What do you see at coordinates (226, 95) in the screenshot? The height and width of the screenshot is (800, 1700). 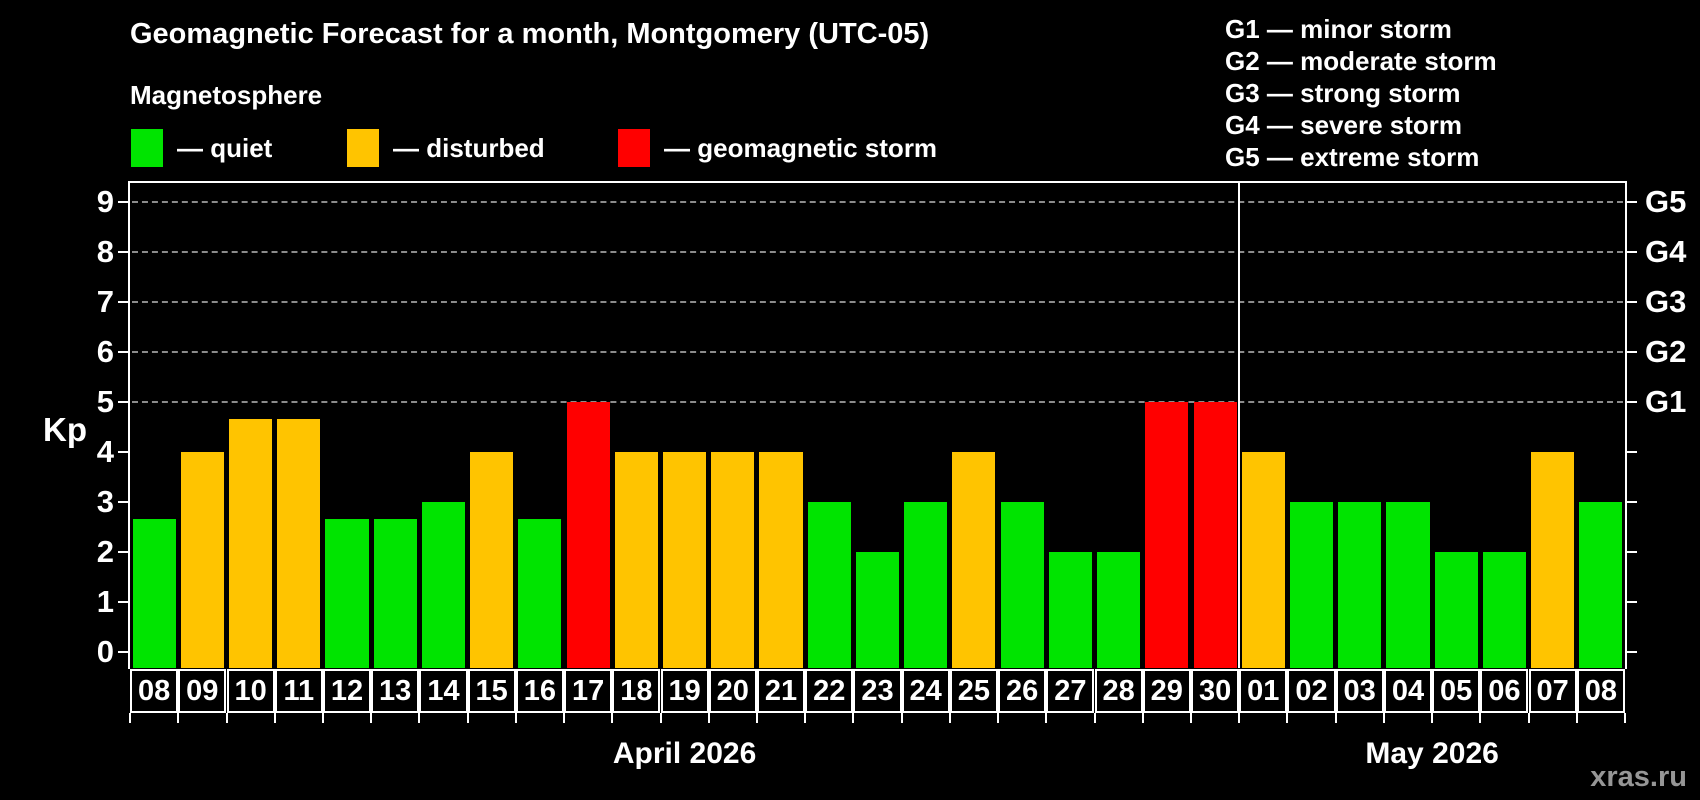 I see `chart-subtitle: Magnetosphere` at bounding box center [226, 95].